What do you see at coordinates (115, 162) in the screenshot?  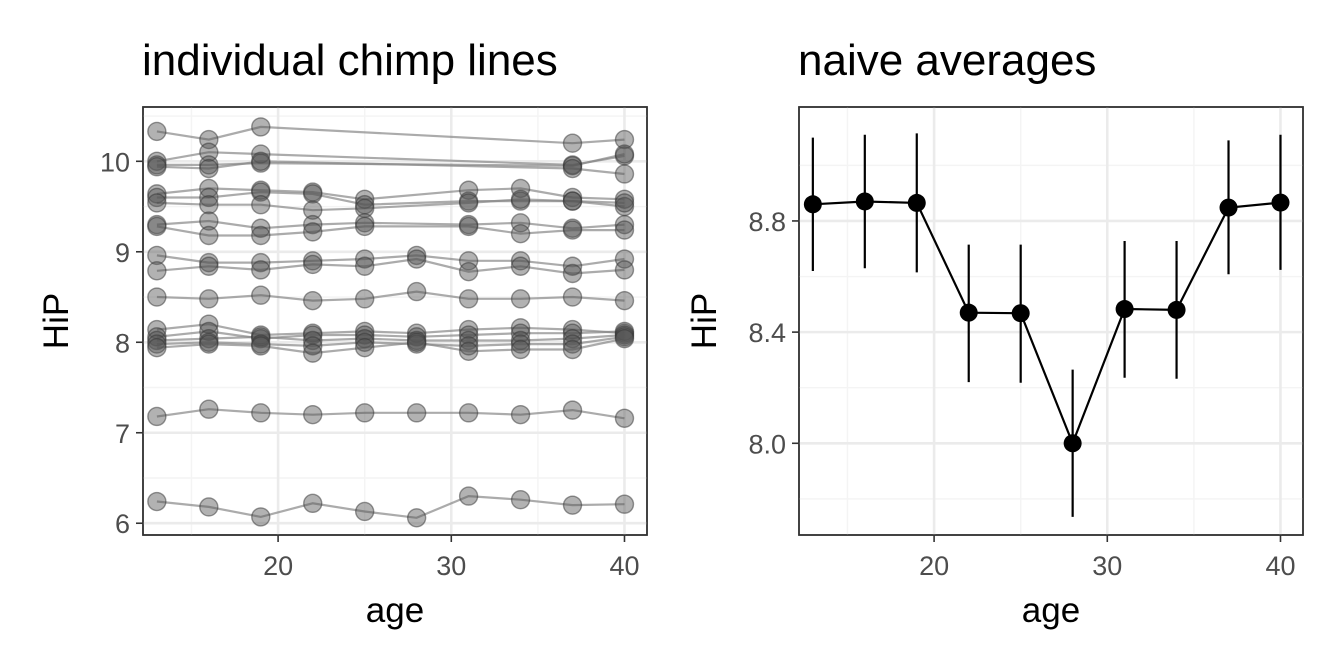 I see `y-tick-label: 10` at bounding box center [115, 162].